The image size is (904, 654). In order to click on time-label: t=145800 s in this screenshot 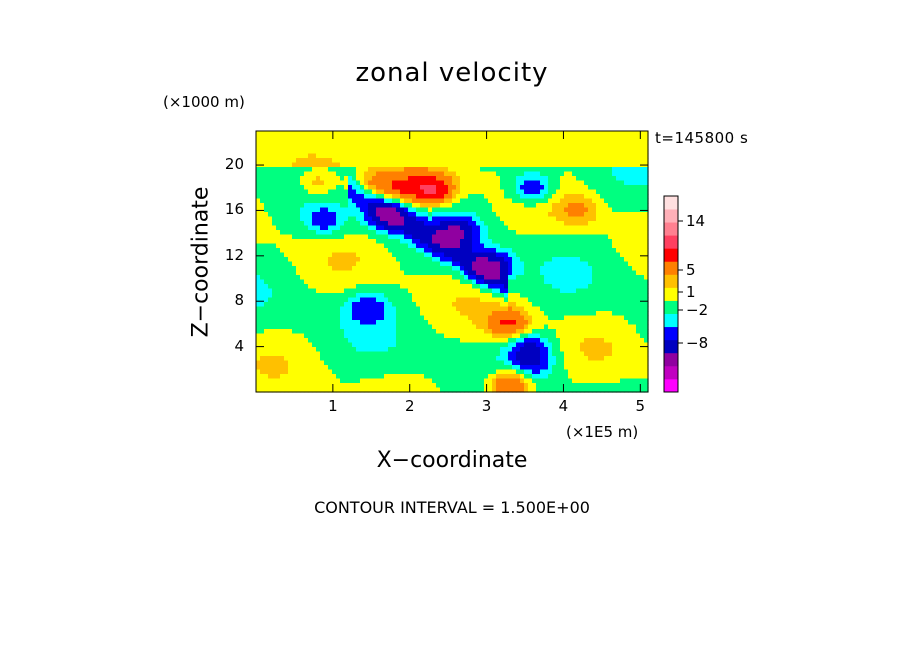, I will do `click(702, 138)`.